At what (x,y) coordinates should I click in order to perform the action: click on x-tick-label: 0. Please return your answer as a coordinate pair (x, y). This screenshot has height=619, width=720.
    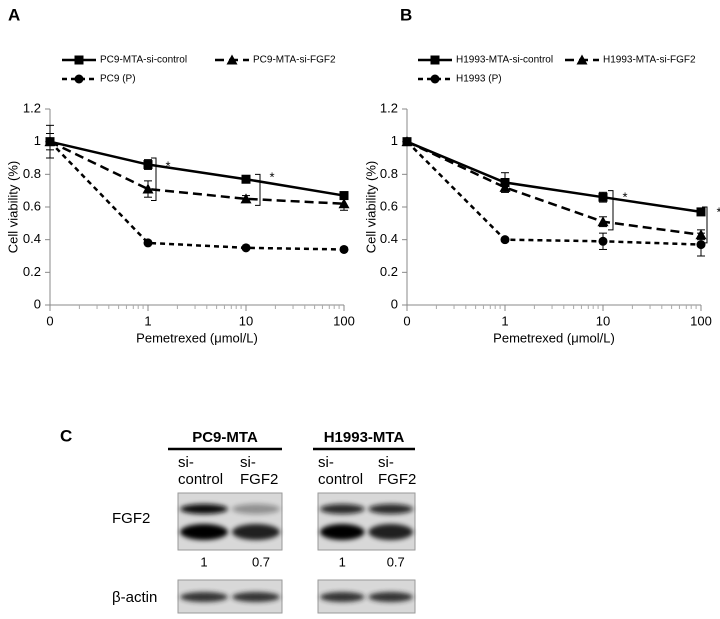
    Looking at the image, I should click on (49, 320).